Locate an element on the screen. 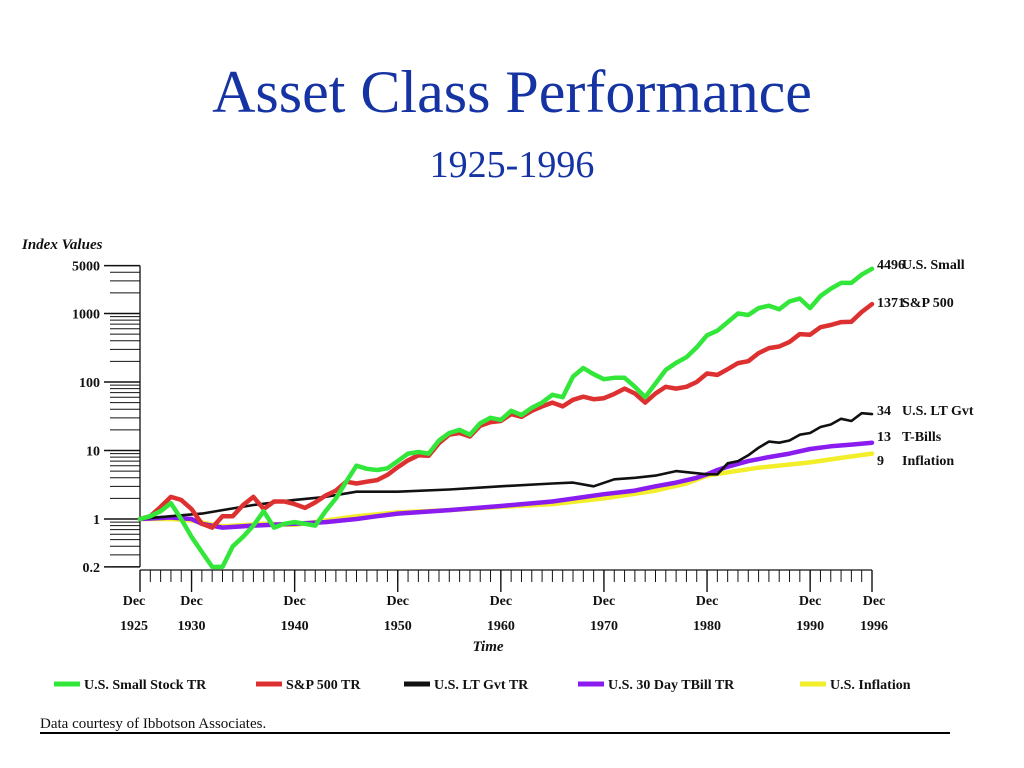  y-tick-label: 10 is located at coordinates (93, 452).